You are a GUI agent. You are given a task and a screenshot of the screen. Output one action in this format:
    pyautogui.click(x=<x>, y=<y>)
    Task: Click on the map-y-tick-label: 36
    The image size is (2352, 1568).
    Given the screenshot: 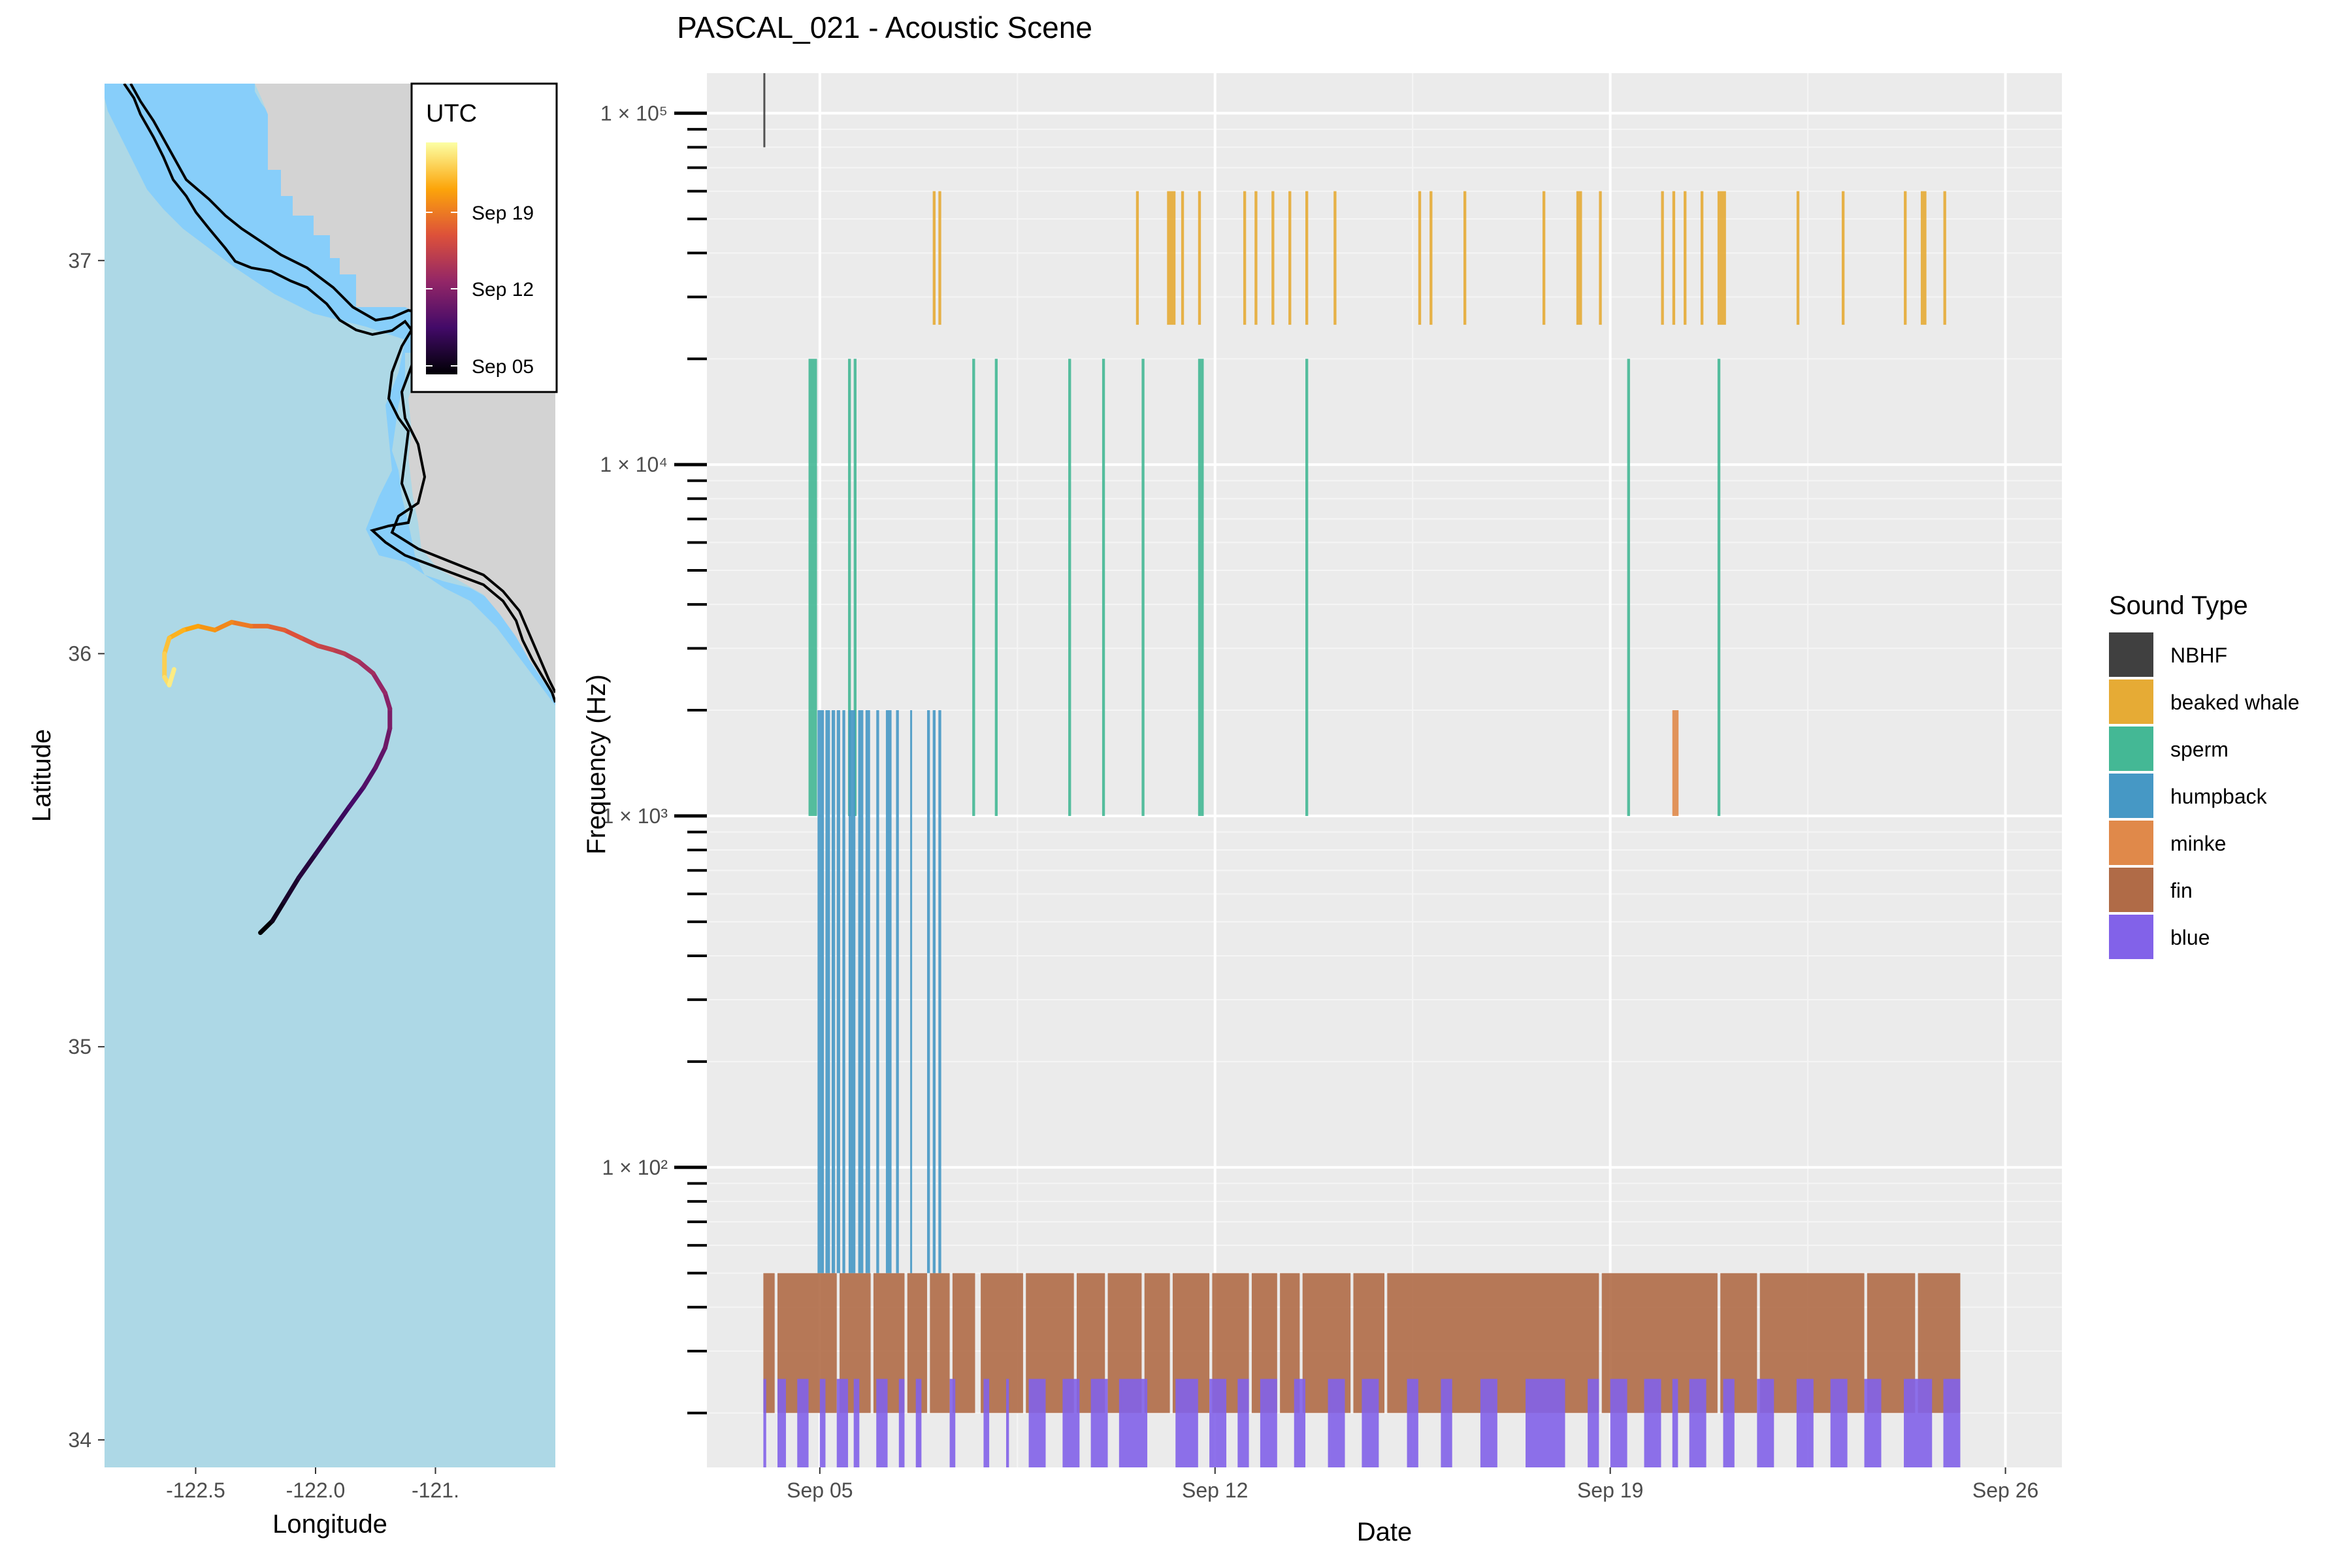 What is the action you would take?
    pyautogui.click(x=79, y=653)
    